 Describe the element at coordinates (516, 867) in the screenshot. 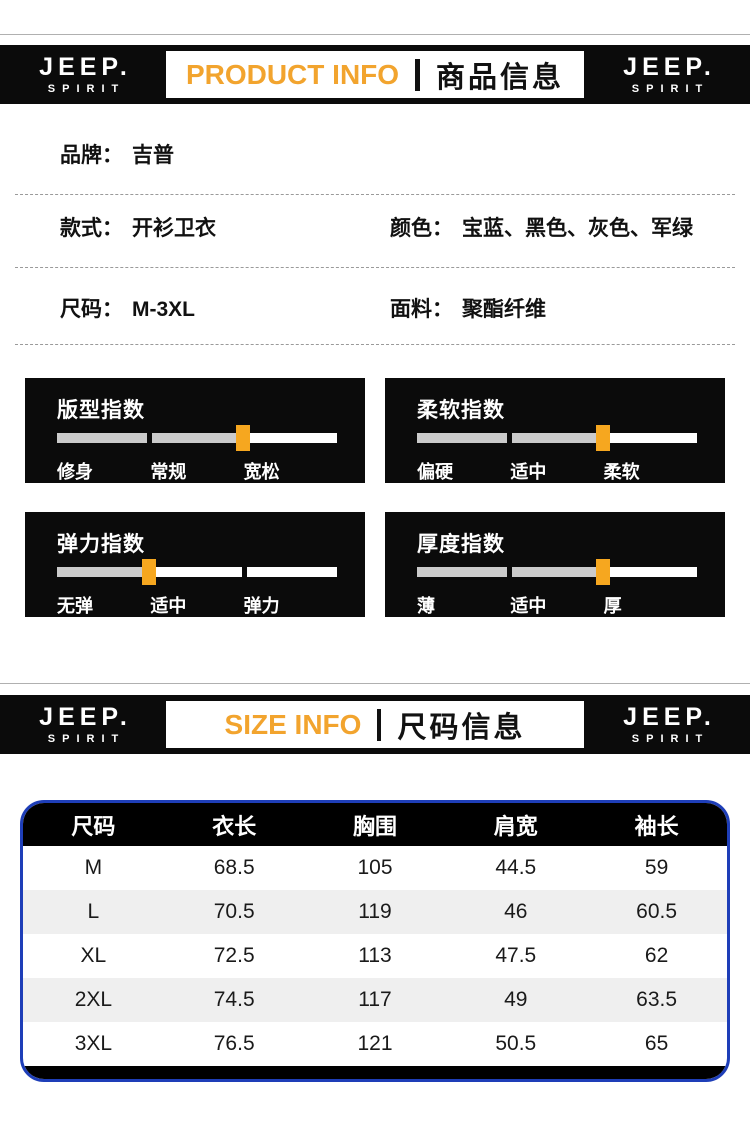

I see `table-cell: 44.5` at that location.